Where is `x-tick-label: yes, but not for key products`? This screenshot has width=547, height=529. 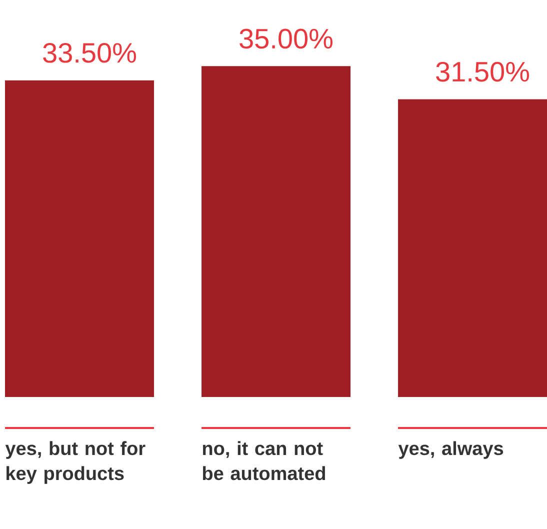 x-tick-label: yes, but not for key products is located at coordinates (75, 462).